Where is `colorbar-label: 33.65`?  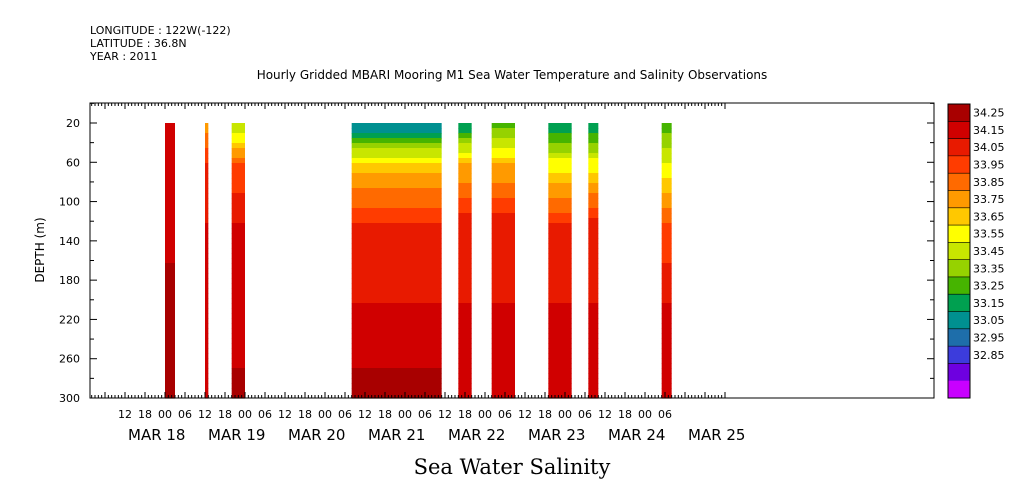 colorbar-label: 33.65 is located at coordinates (989, 216).